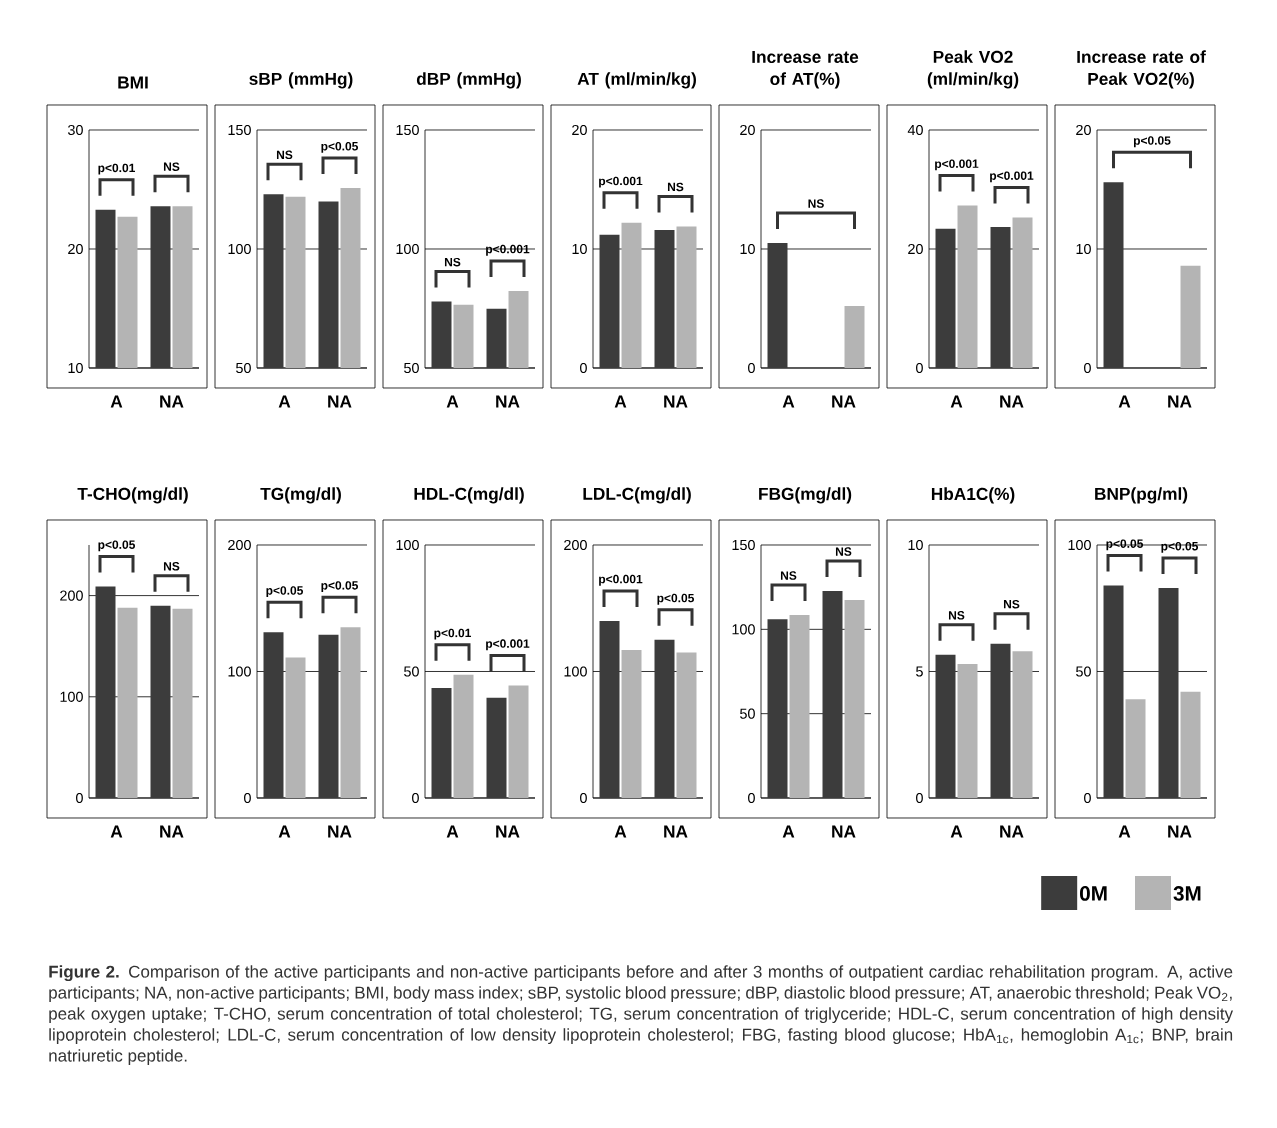 This screenshot has width=1277, height=1128. Describe the element at coordinates (1141, 495) in the screenshot. I see `chart-title: BNP(pg/ml)` at that location.